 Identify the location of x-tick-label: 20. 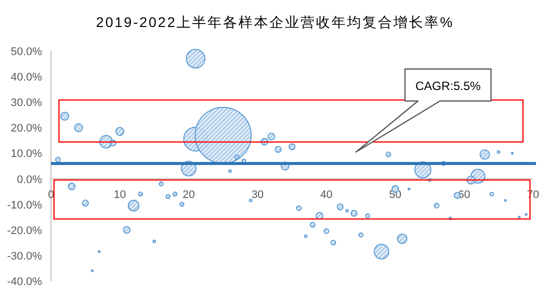
(188, 194).